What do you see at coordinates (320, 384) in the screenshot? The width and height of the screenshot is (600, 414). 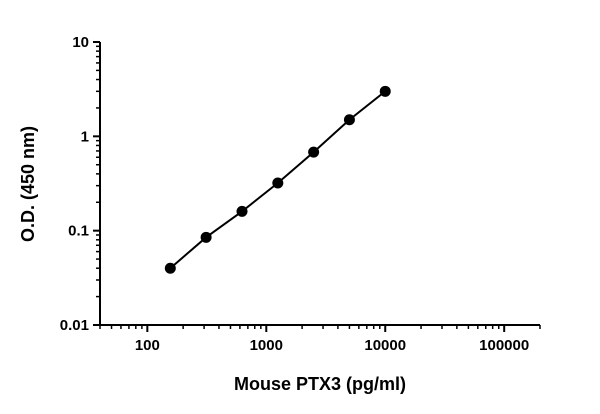 I see `x-axis-title: Mouse PTX3 (pg/ml)` at bounding box center [320, 384].